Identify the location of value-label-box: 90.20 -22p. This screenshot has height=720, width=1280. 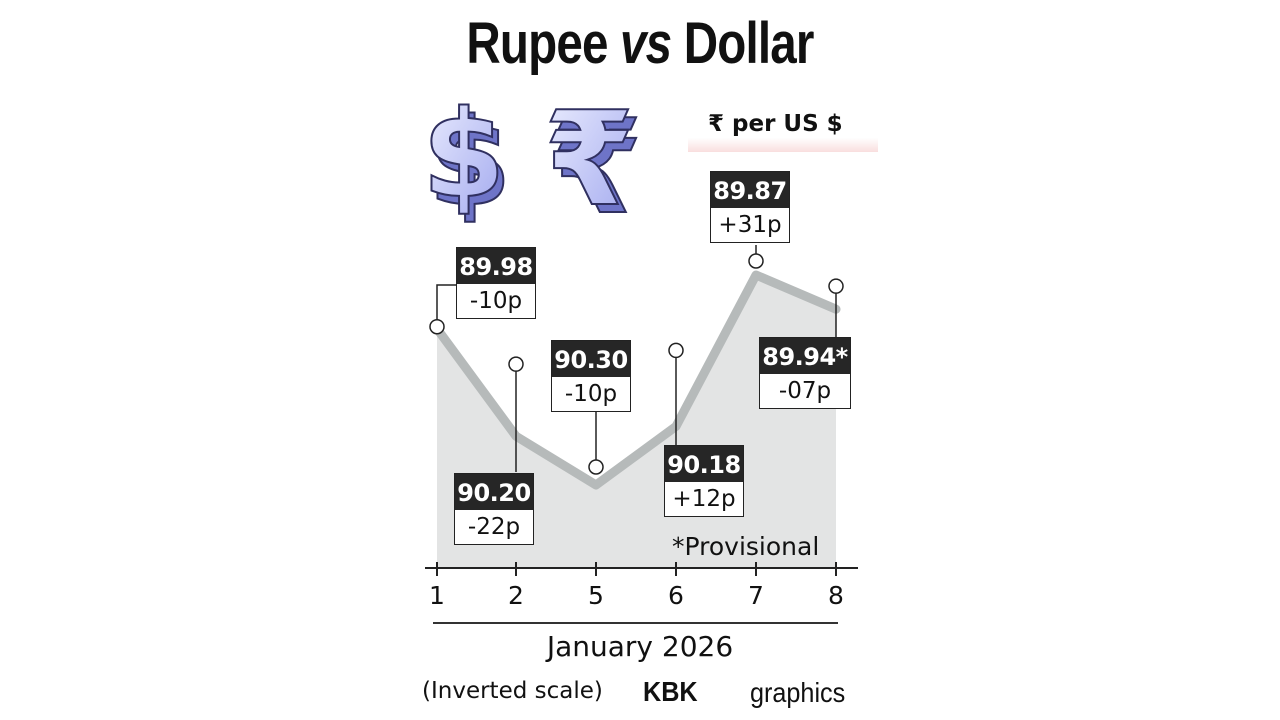
(494, 509).